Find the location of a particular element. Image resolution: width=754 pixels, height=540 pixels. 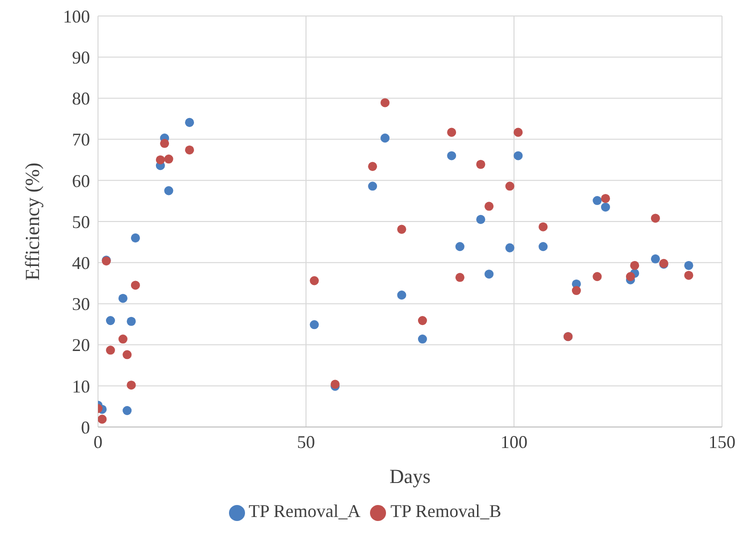

x-axis-title: Days is located at coordinates (410, 477).